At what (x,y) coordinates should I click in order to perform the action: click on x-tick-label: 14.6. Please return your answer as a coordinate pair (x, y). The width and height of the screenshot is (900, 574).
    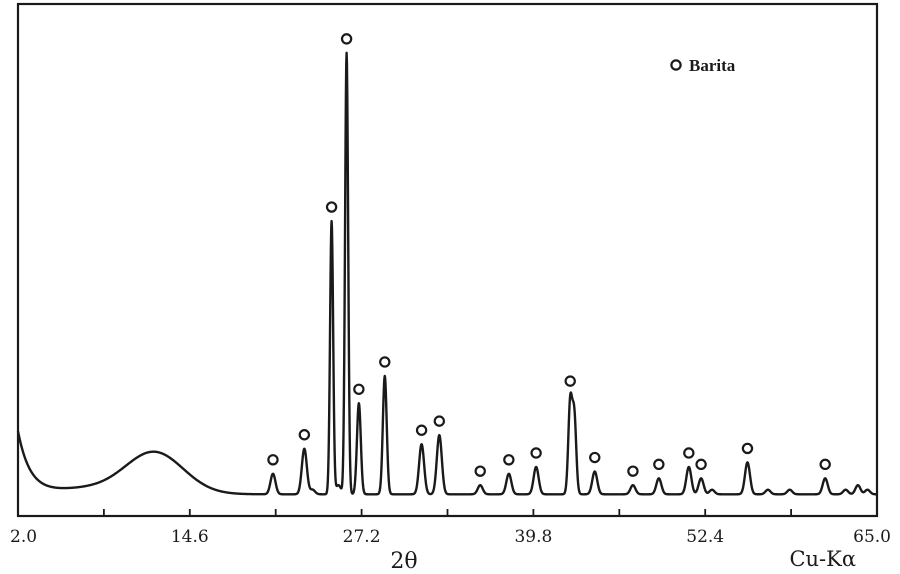
    Looking at the image, I should click on (190, 537).